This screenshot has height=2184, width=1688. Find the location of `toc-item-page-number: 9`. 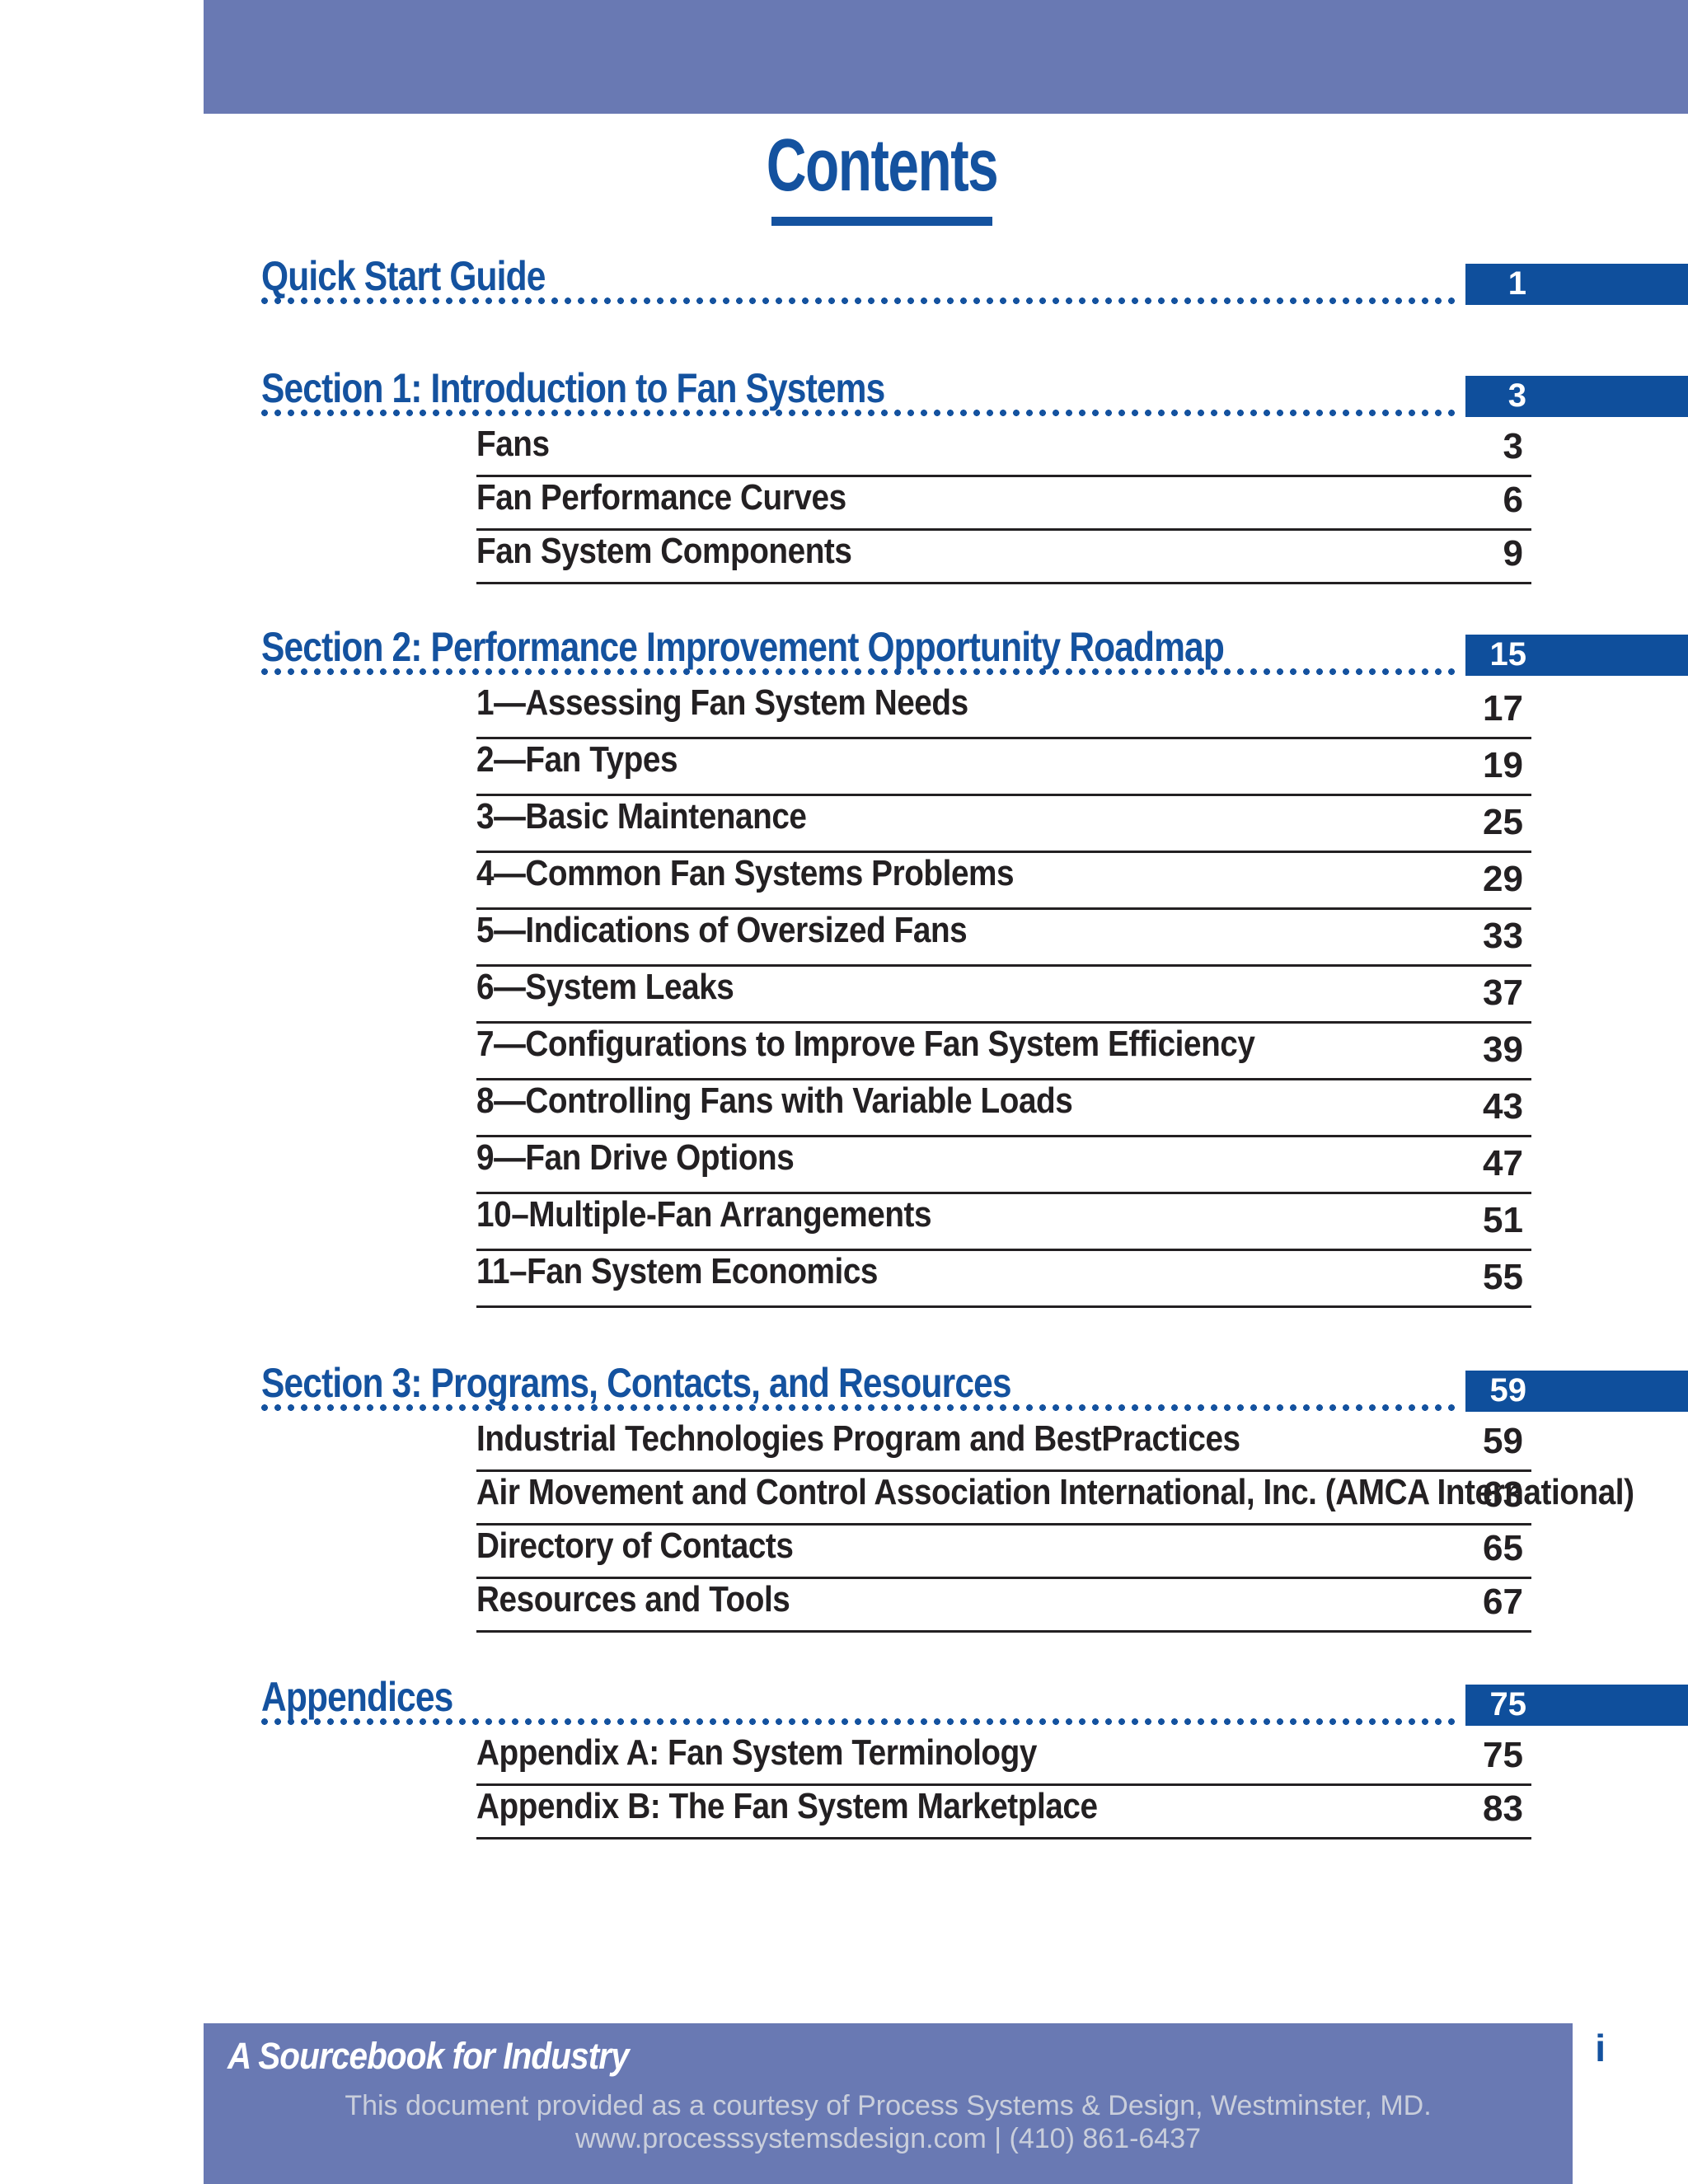

toc-item-page-number: 9 is located at coordinates (1513, 553).